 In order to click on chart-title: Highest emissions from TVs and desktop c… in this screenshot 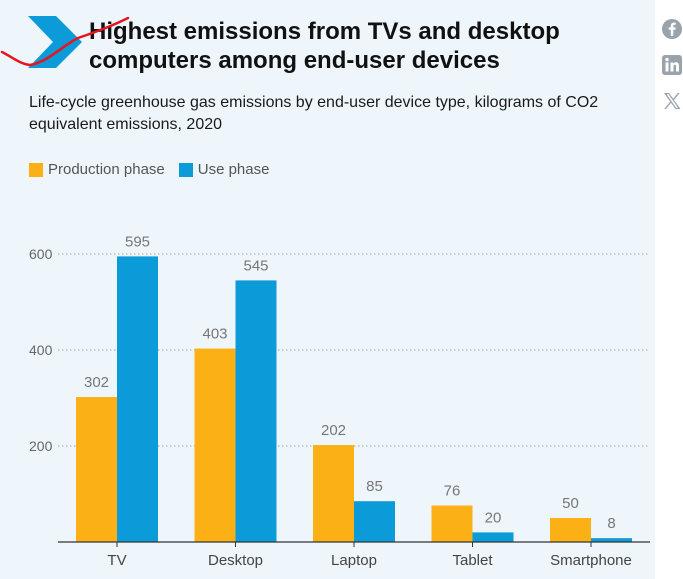, I will do `click(324, 46)`.